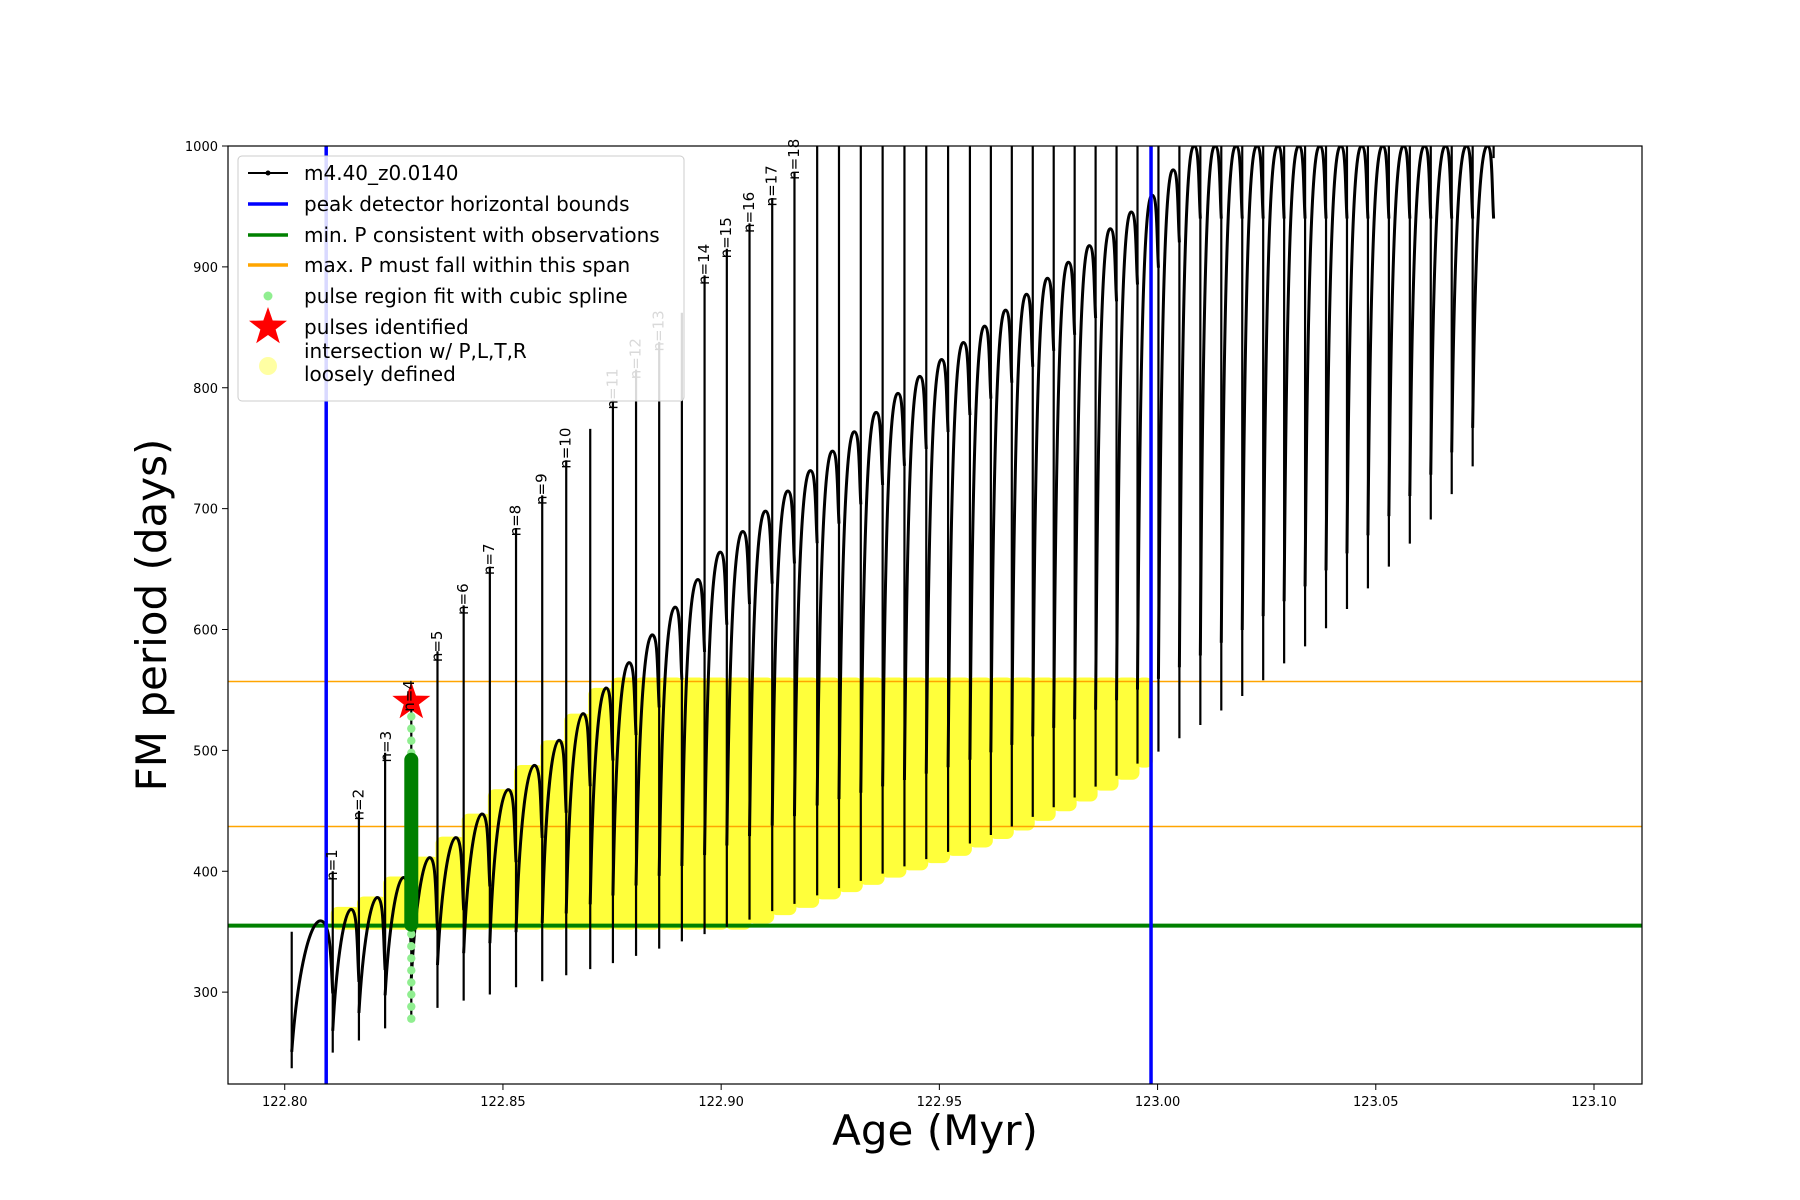 This screenshot has height=1200, width=1800. Describe the element at coordinates (1158, 1102) in the screenshot. I see `x-tick-label: 123.00` at that location.